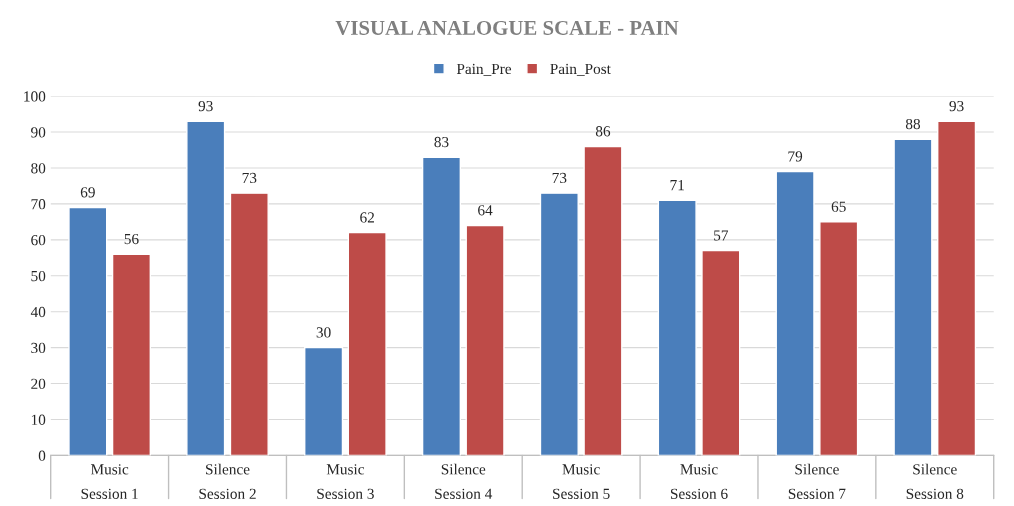 The image size is (1014, 506). Describe the element at coordinates (38, 312) in the screenshot. I see `y-tick-label: 40` at that location.